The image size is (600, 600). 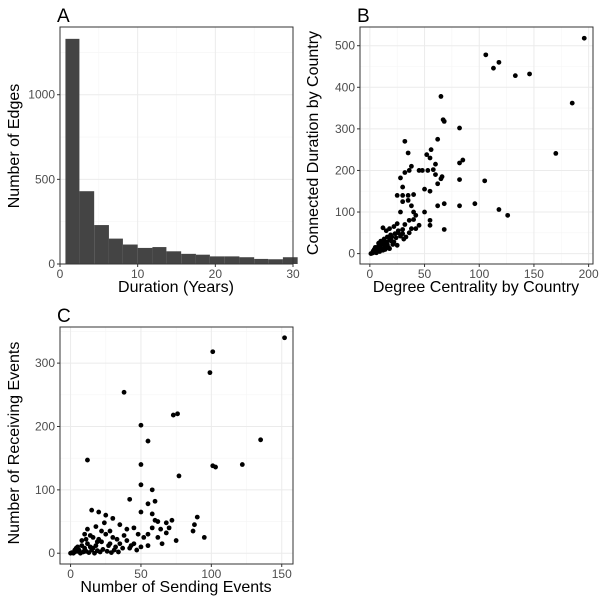 I want to click on panel-b-y-axis-title: Connected Duration by Country, so click(x=313, y=143).